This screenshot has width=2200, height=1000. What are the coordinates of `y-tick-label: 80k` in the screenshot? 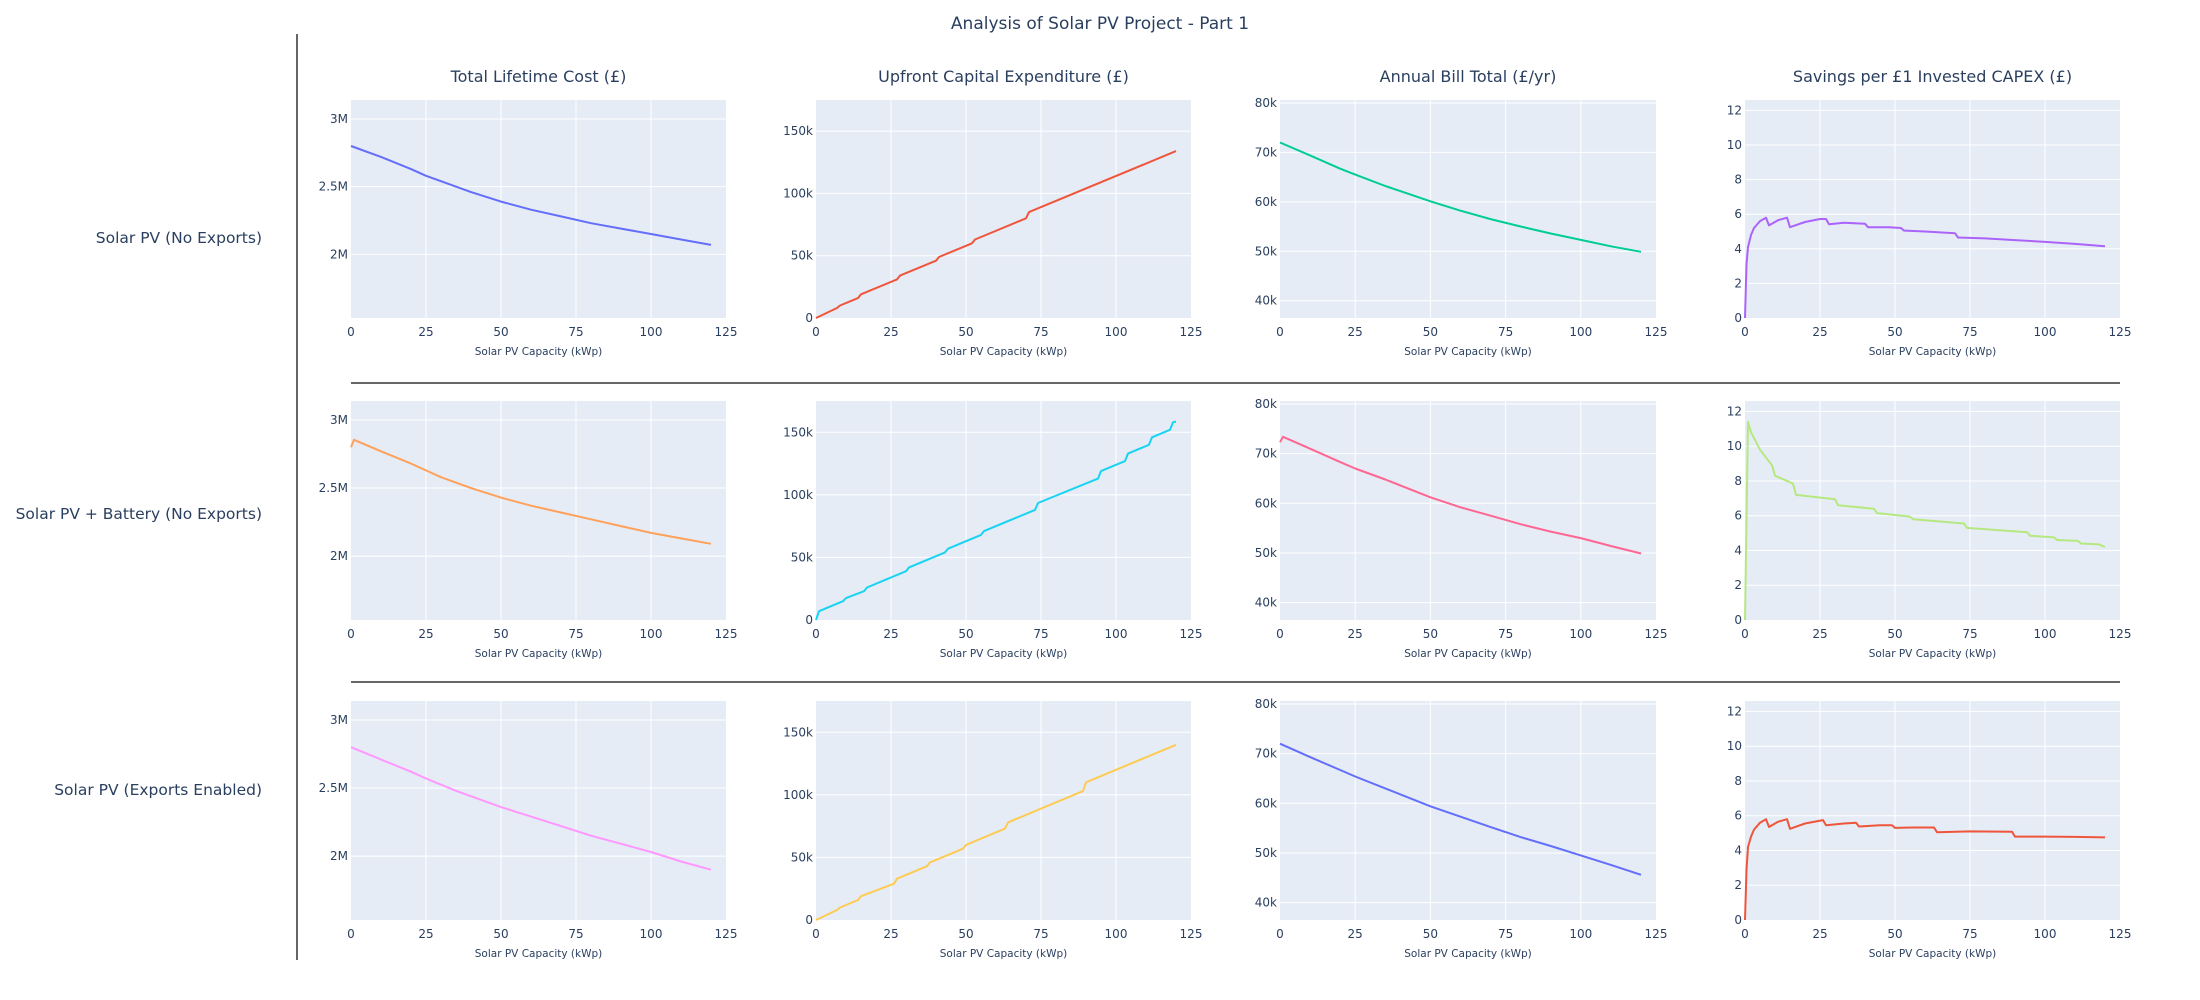 It's located at (1266, 404).